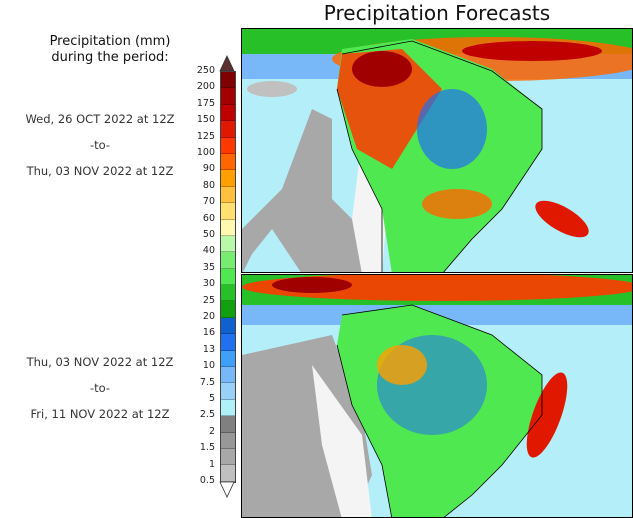 This screenshot has width=633, height=518. Describe the element at coordinates (207, 382) in the screenshot. I see `colorbar-label: 7.5` at that location.